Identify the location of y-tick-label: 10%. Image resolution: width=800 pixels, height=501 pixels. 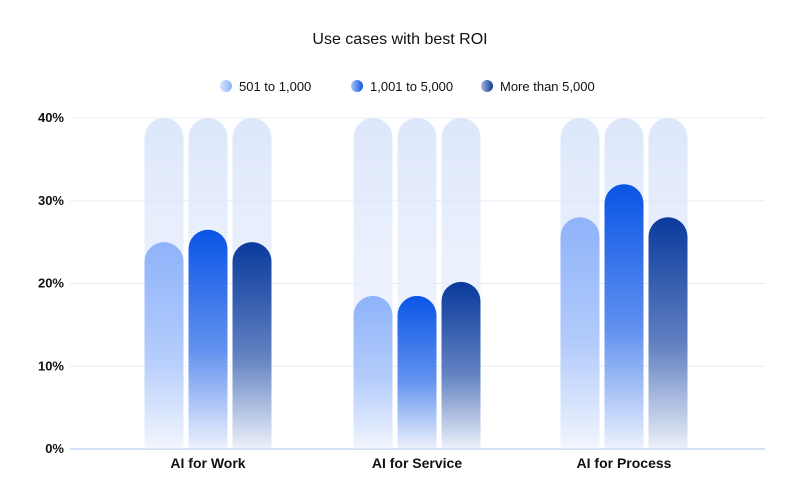
(51, 365).